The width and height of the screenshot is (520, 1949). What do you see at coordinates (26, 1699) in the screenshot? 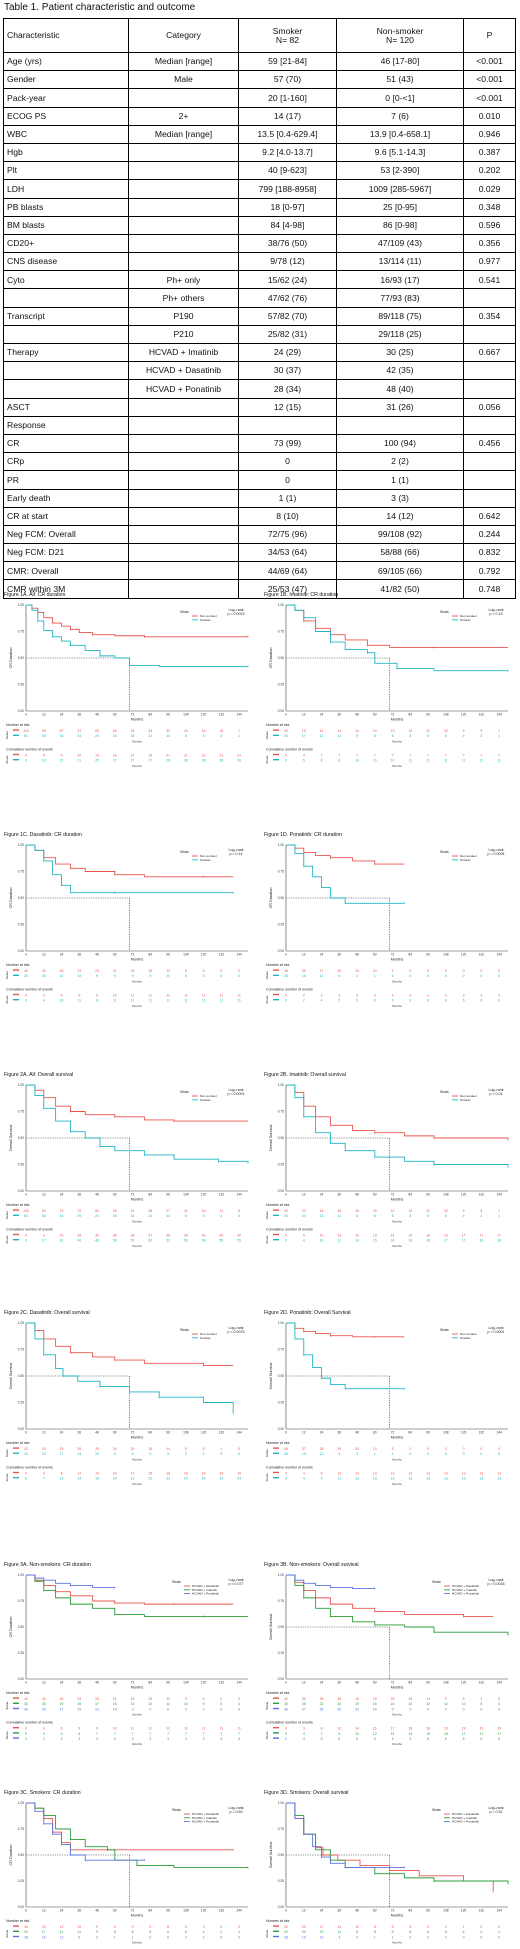
I see `risk-value: 40` at bounding box center [26, 1699].